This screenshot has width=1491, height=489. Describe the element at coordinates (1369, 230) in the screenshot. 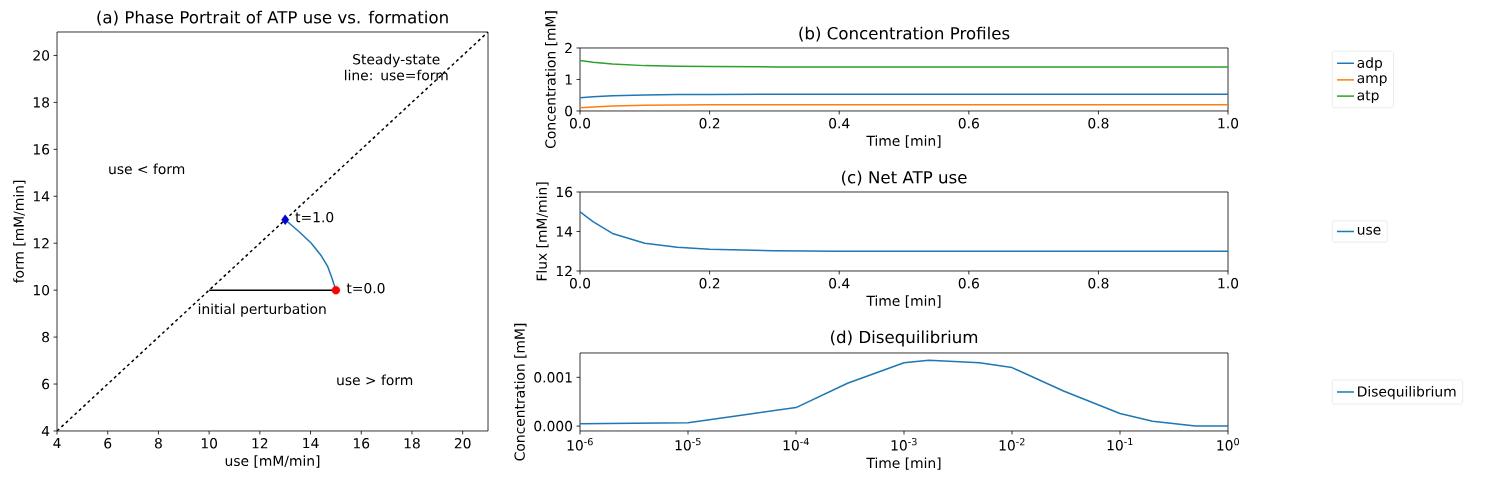

I see `legend-label: use` at that location.